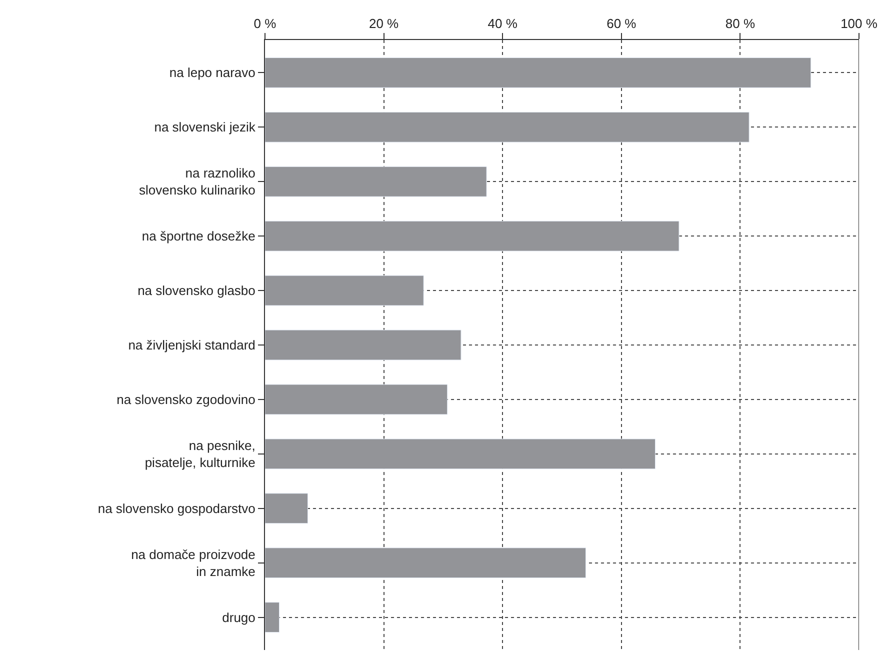 Image resolution: width=888 pixels, height=660 pixels. Describe the element at coordinates (384, 23) in the screenshot. I see `x-tick-label: 20 %` at that location.